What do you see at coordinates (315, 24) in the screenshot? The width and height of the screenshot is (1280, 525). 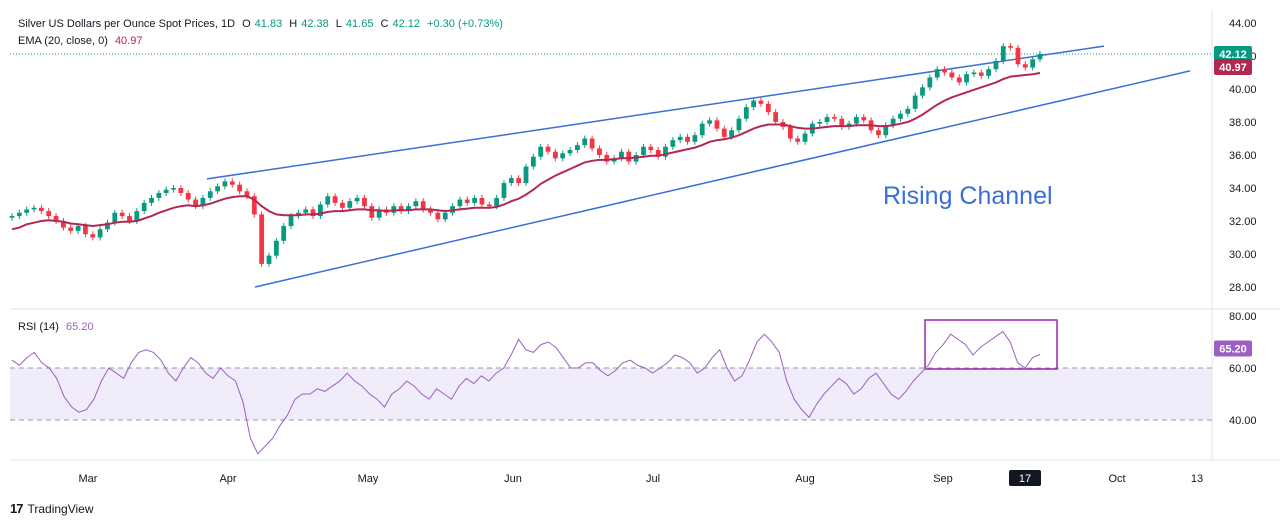 I see `high-value: 42.38` at bounding box center [315, 24].